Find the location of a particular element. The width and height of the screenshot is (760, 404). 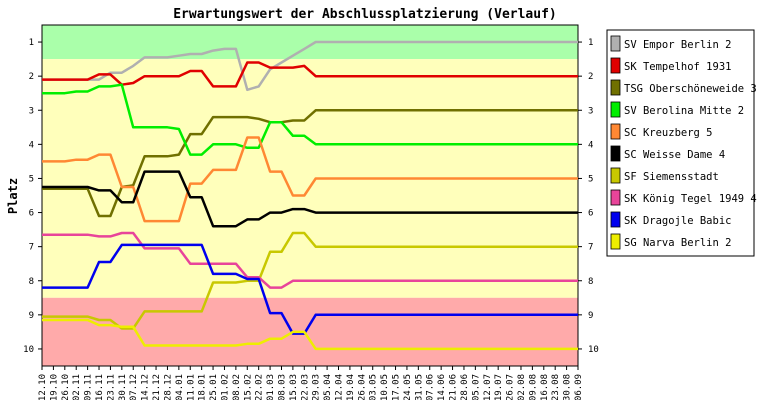

y-tick-label-right: 4 is located at coordinates (590, 145).